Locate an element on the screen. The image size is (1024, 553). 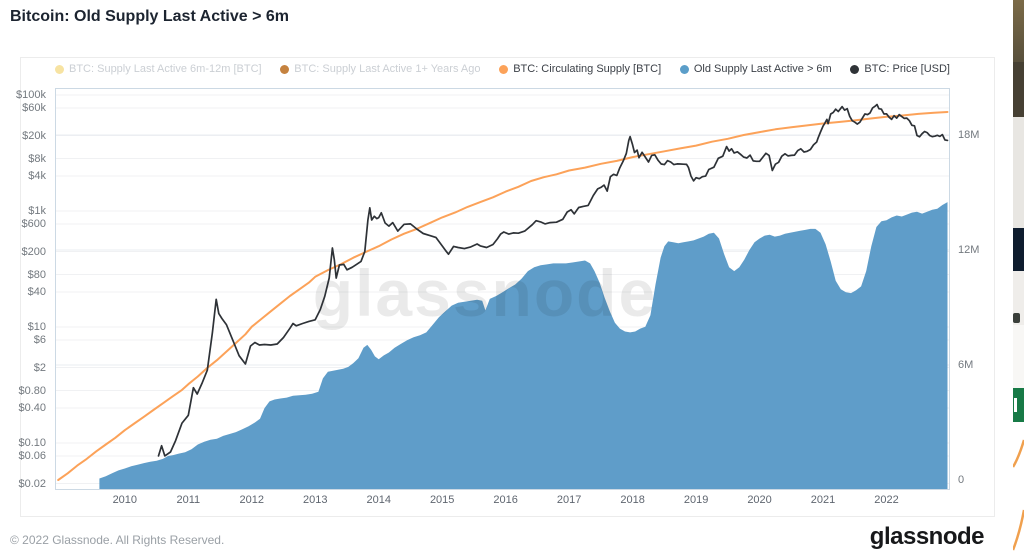
legend-item-4: BTC: Price [USD] is located at coordinates (900, 69).